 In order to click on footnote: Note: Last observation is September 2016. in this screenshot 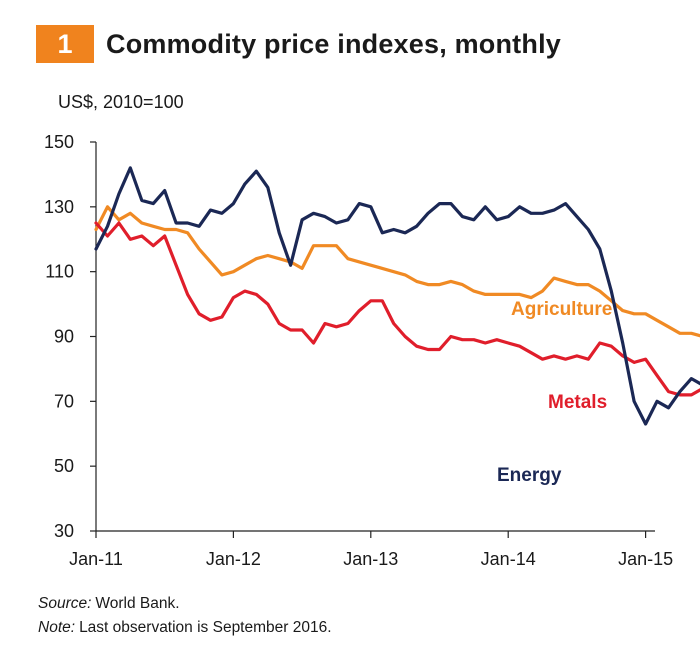, I will do `click(185, 628)`.